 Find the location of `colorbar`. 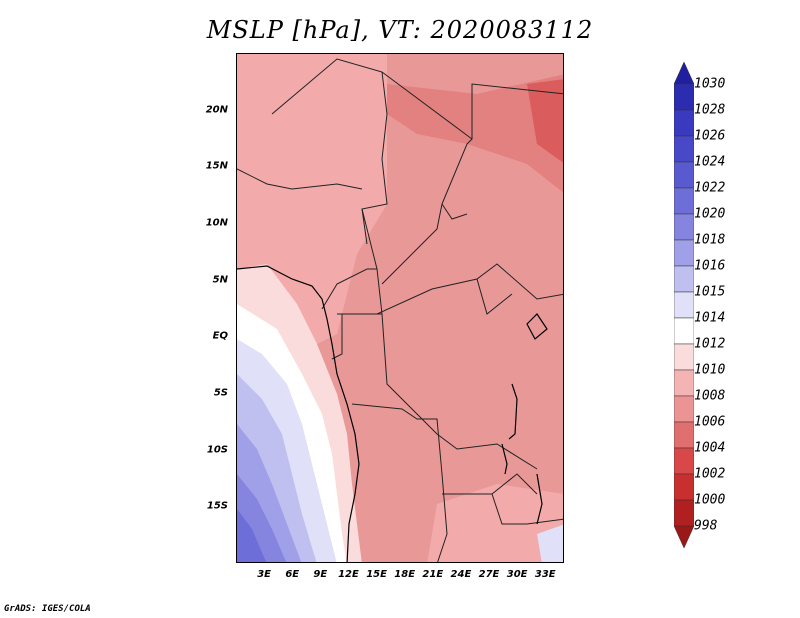

colorbar is located at coordinates (684, 305).